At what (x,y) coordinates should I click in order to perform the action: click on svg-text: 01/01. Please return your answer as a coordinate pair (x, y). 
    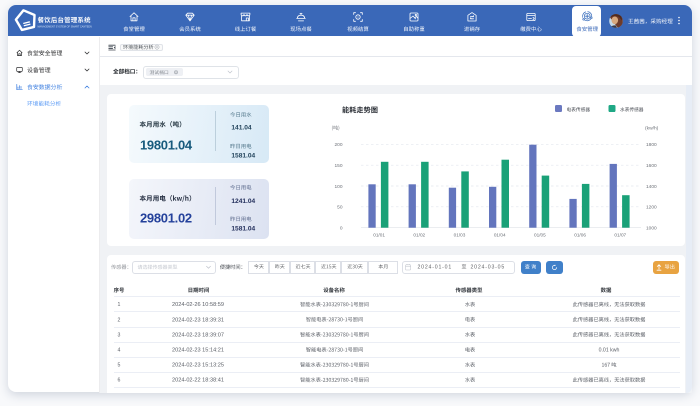
    Looking at the image, I should click on (379, 234).